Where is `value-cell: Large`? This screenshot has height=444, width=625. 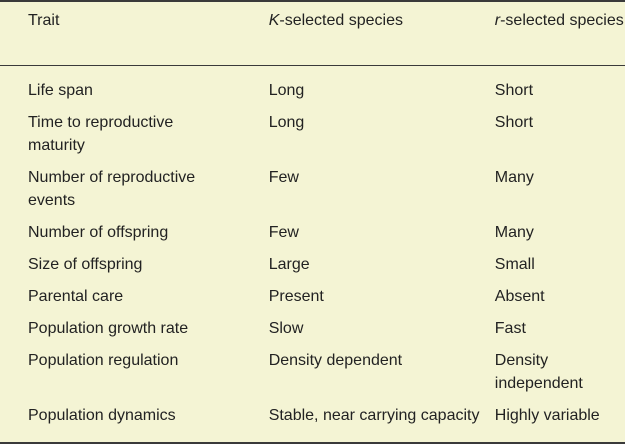 value-cell: Large is located at coordinates (289, 264).